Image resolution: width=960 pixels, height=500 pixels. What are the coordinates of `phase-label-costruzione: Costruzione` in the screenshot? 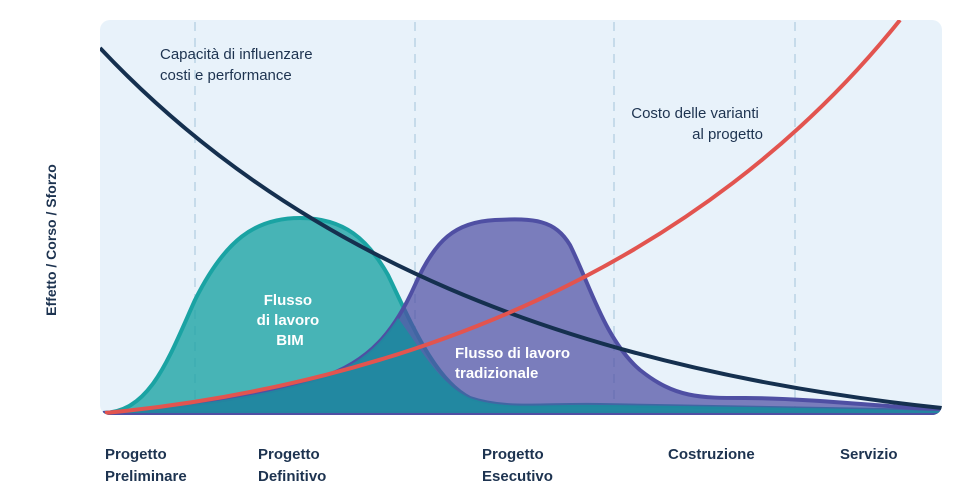 It's located at (711, 454).